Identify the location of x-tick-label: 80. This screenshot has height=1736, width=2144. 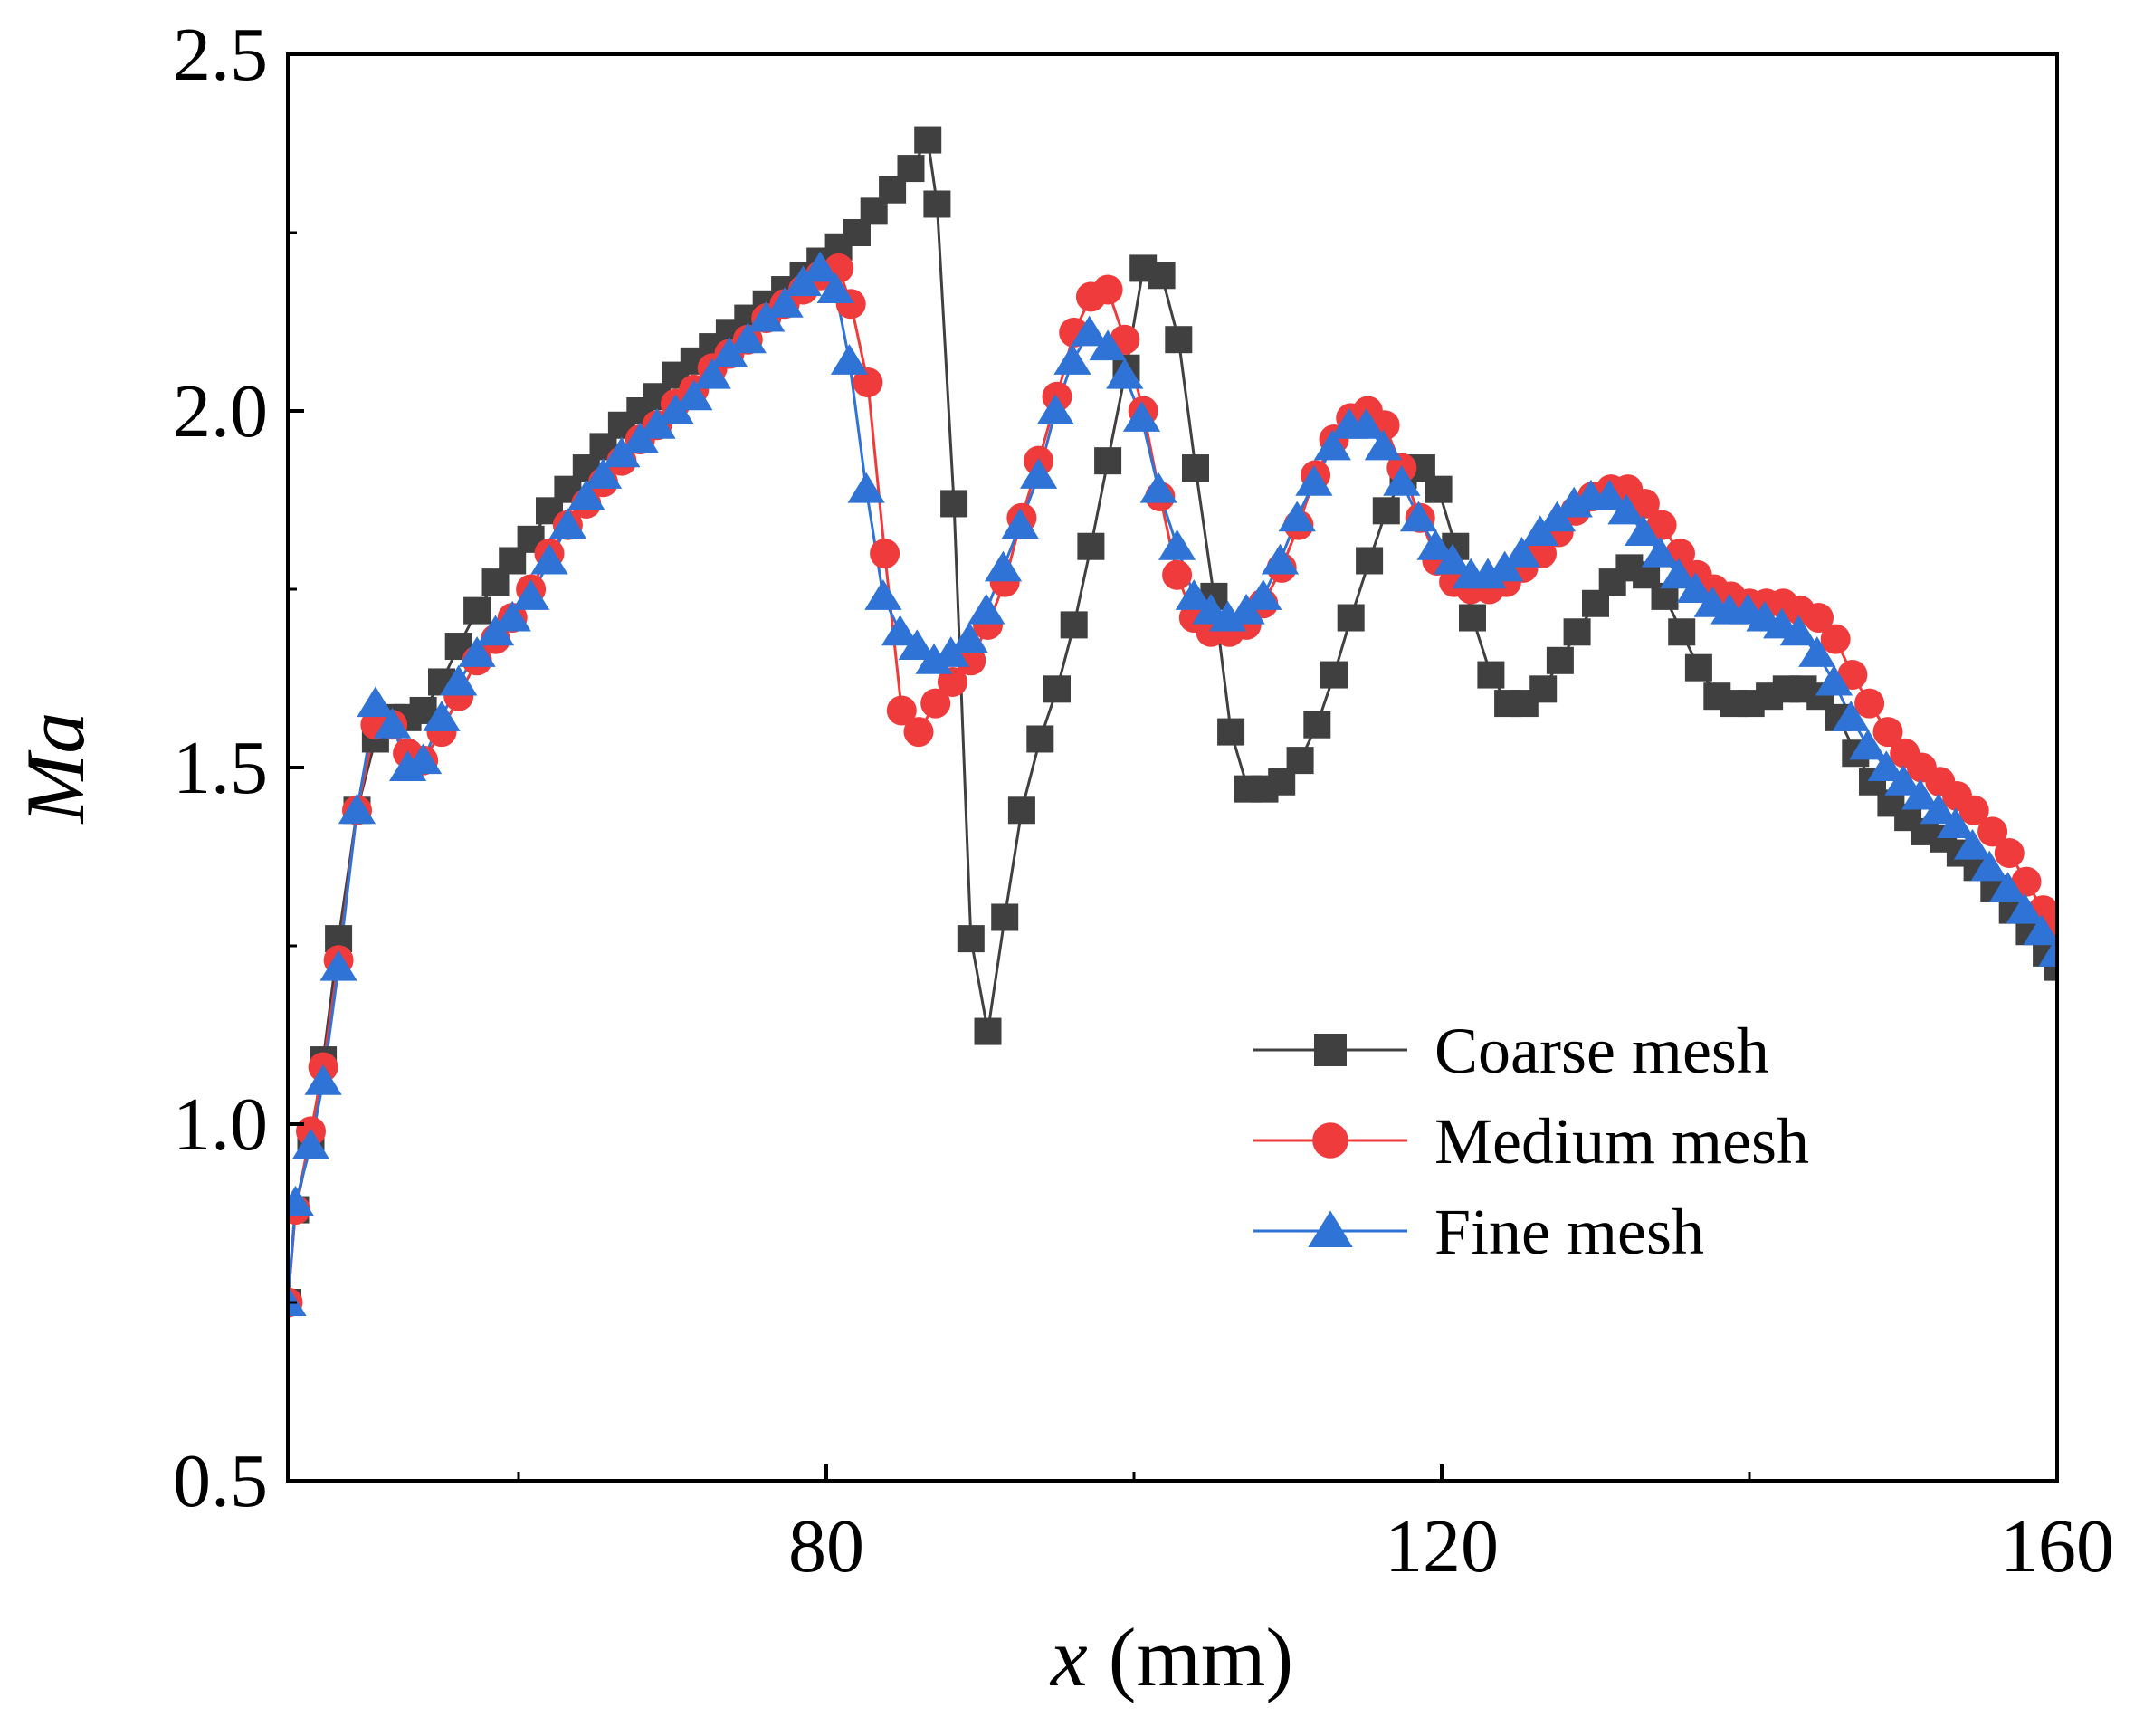
(826, 1546).